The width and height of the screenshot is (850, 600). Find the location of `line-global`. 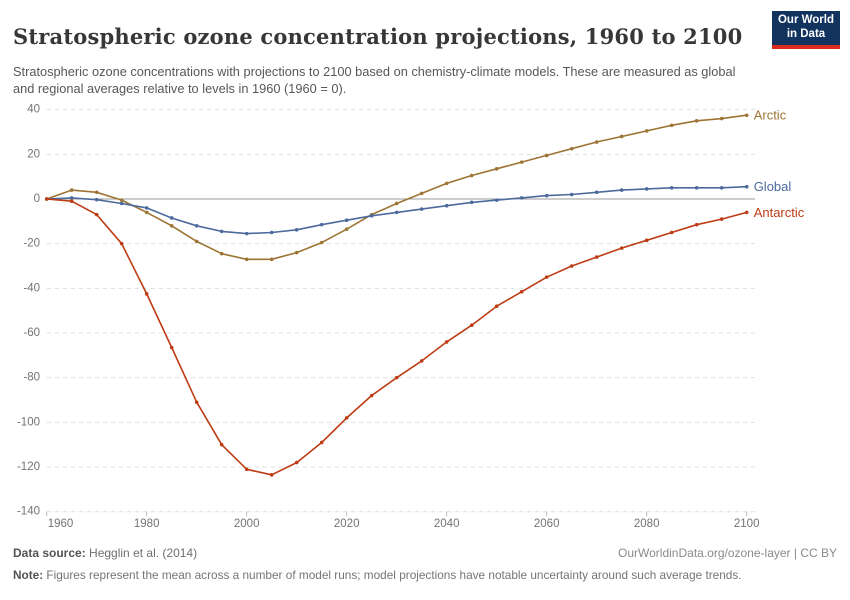

line-global is located at coordinates (396, 210).